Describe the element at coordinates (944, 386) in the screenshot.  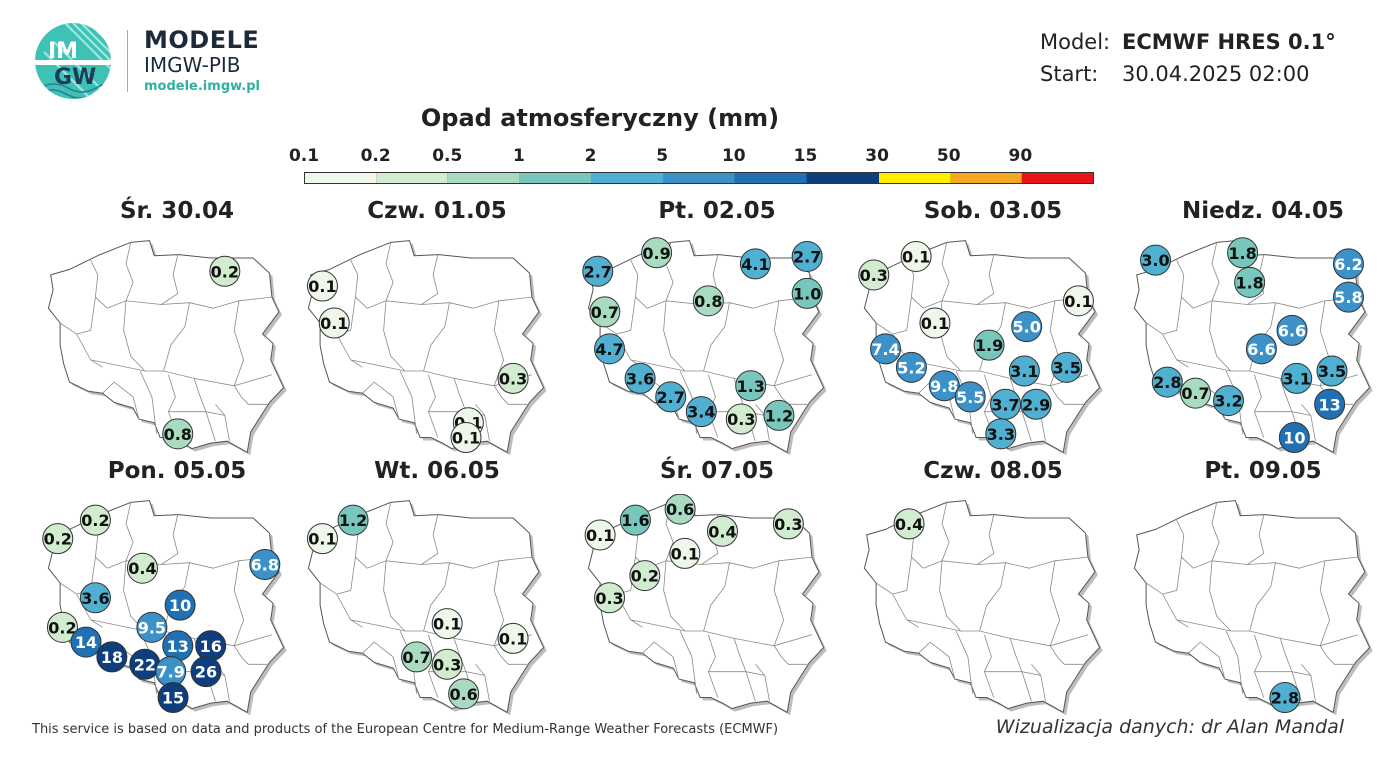
I see `precip-value: 9.8` at that location.